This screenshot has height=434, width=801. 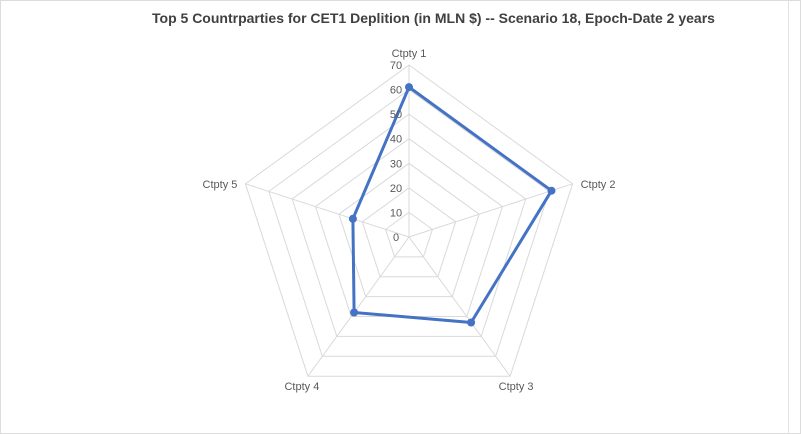 I want to click on tick-label: 40, so click(x=396, y=140).